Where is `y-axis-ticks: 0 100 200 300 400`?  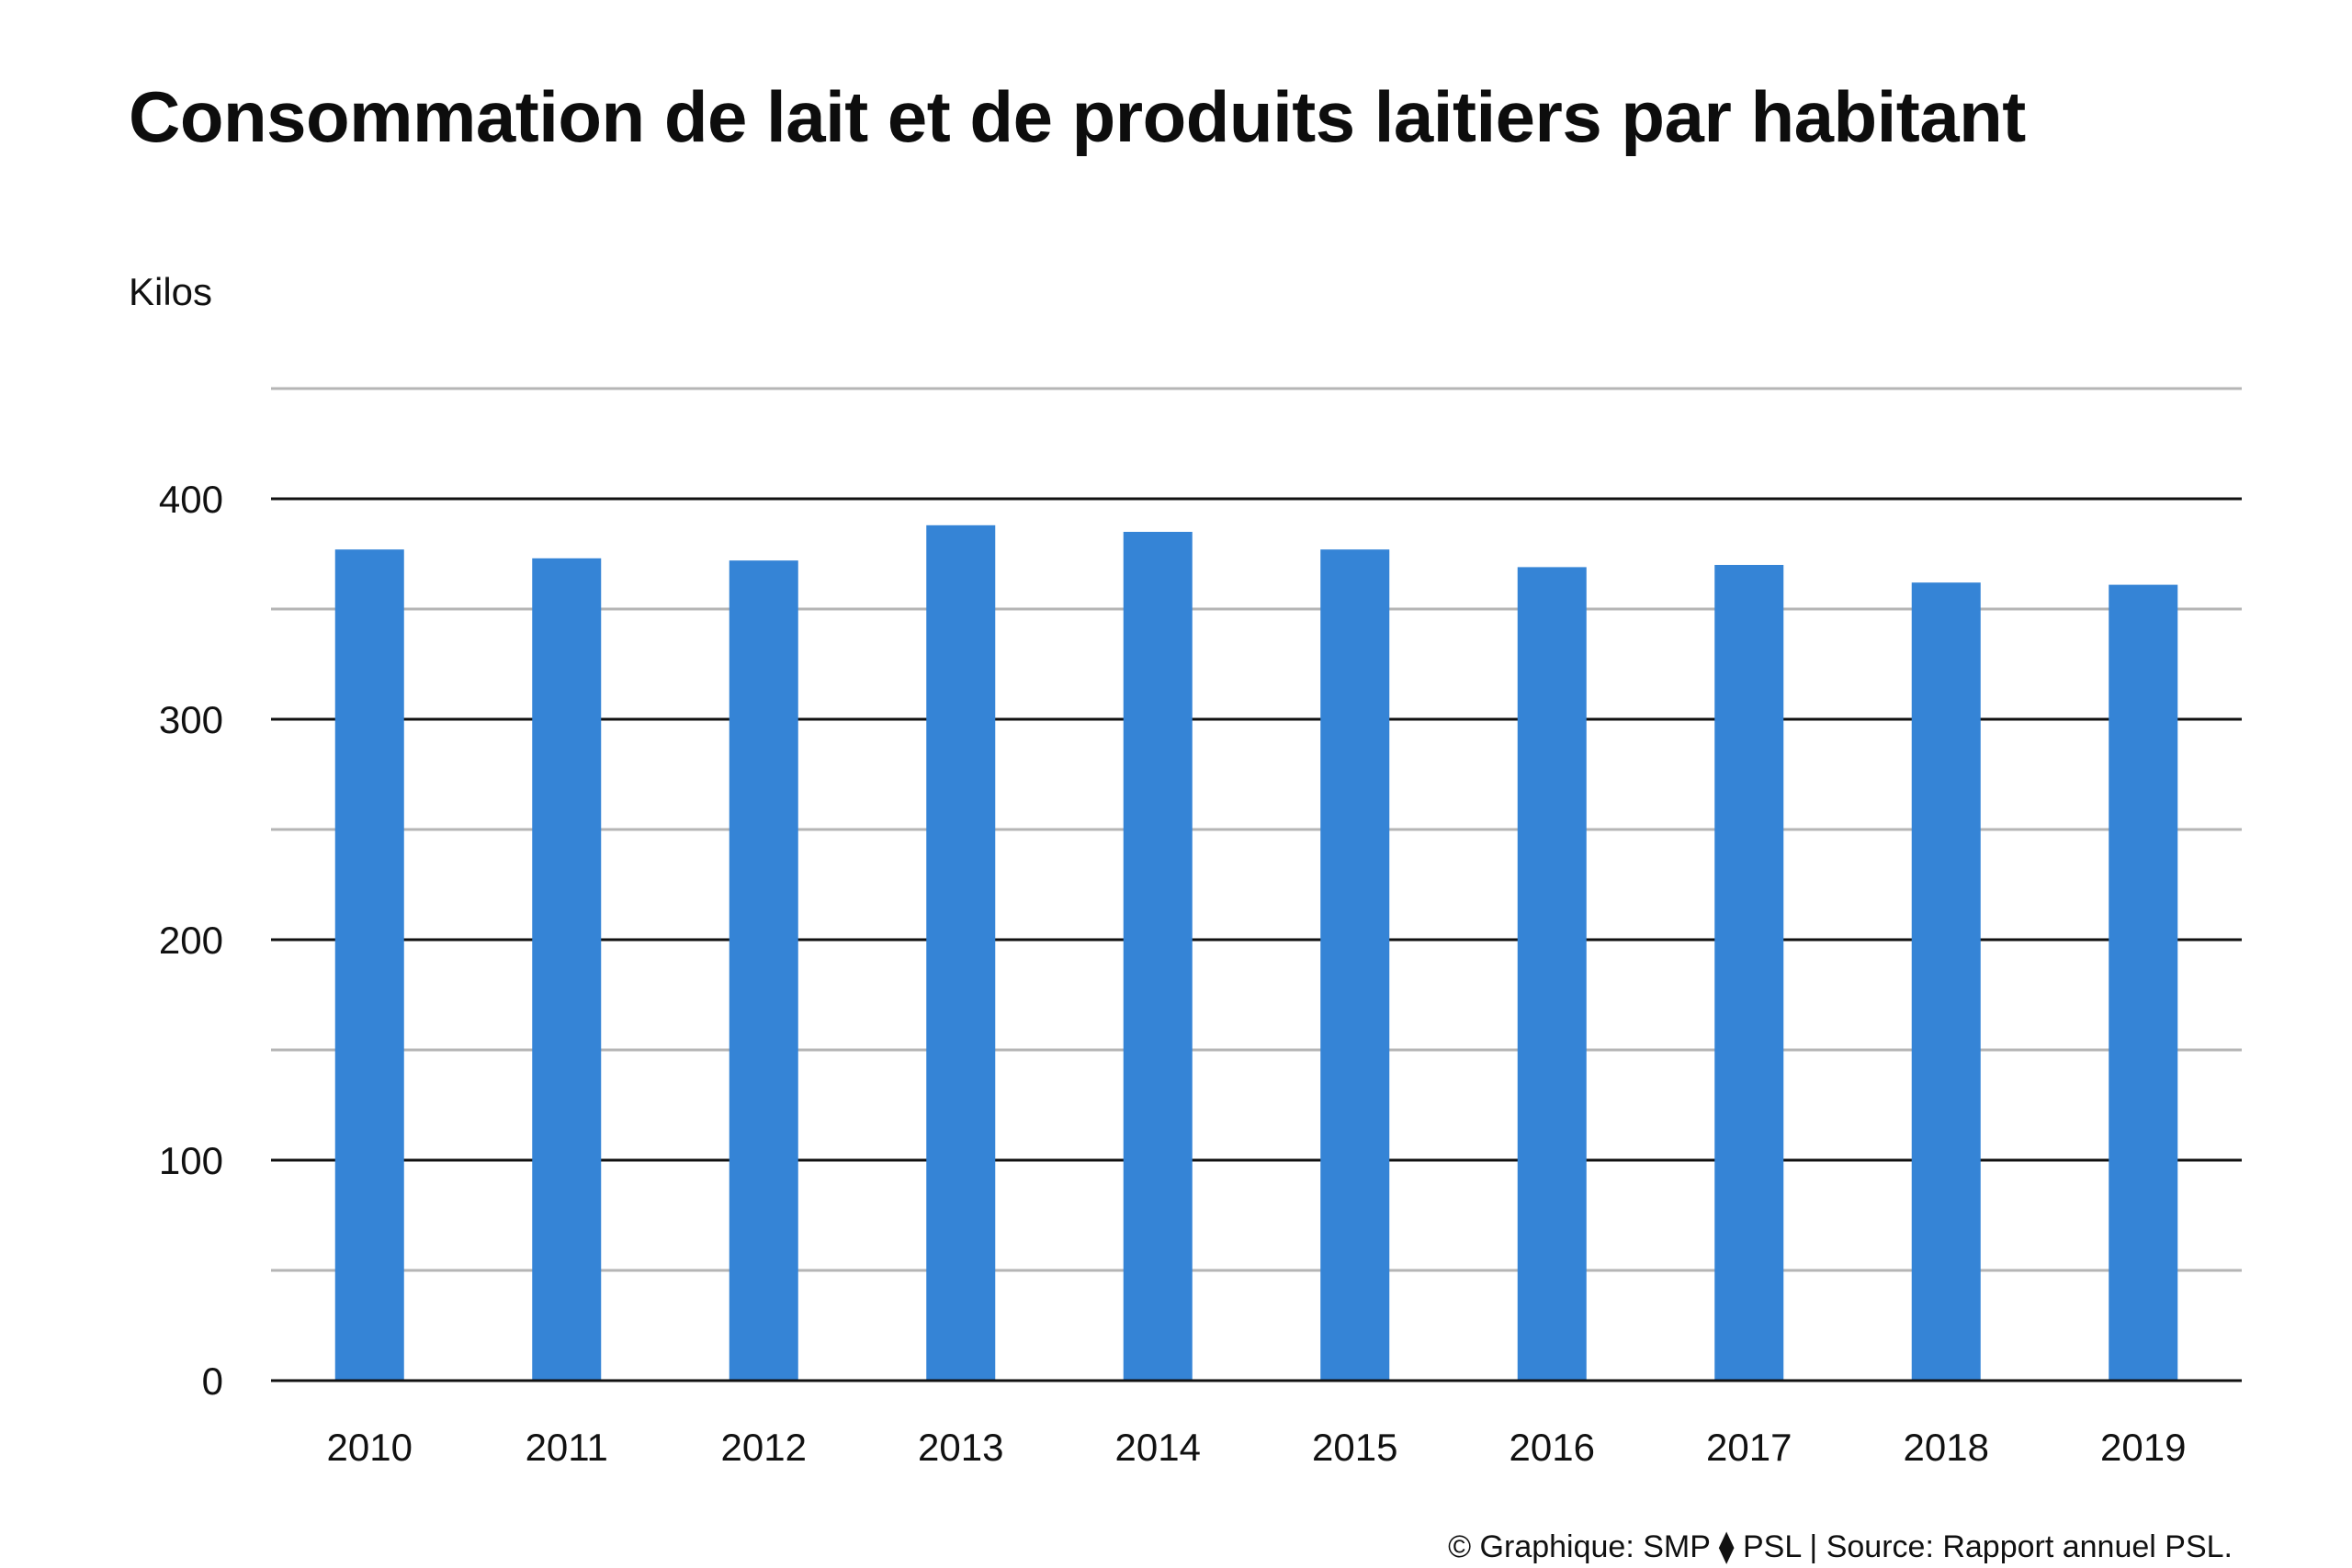
y-axis-ticks: 0 100 200 300 400 is located at coordinates (191, 941).